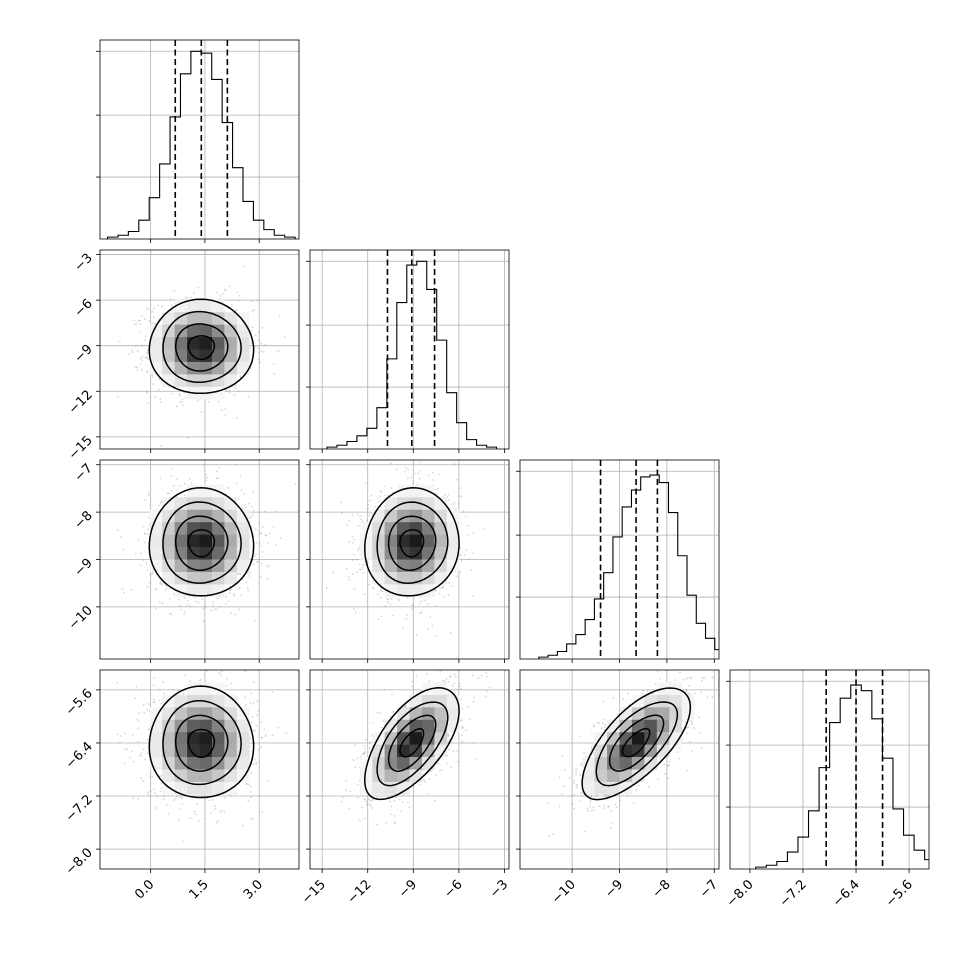 This screenshot has height=970, width=970. I want to click on grid, so click(409, 349).